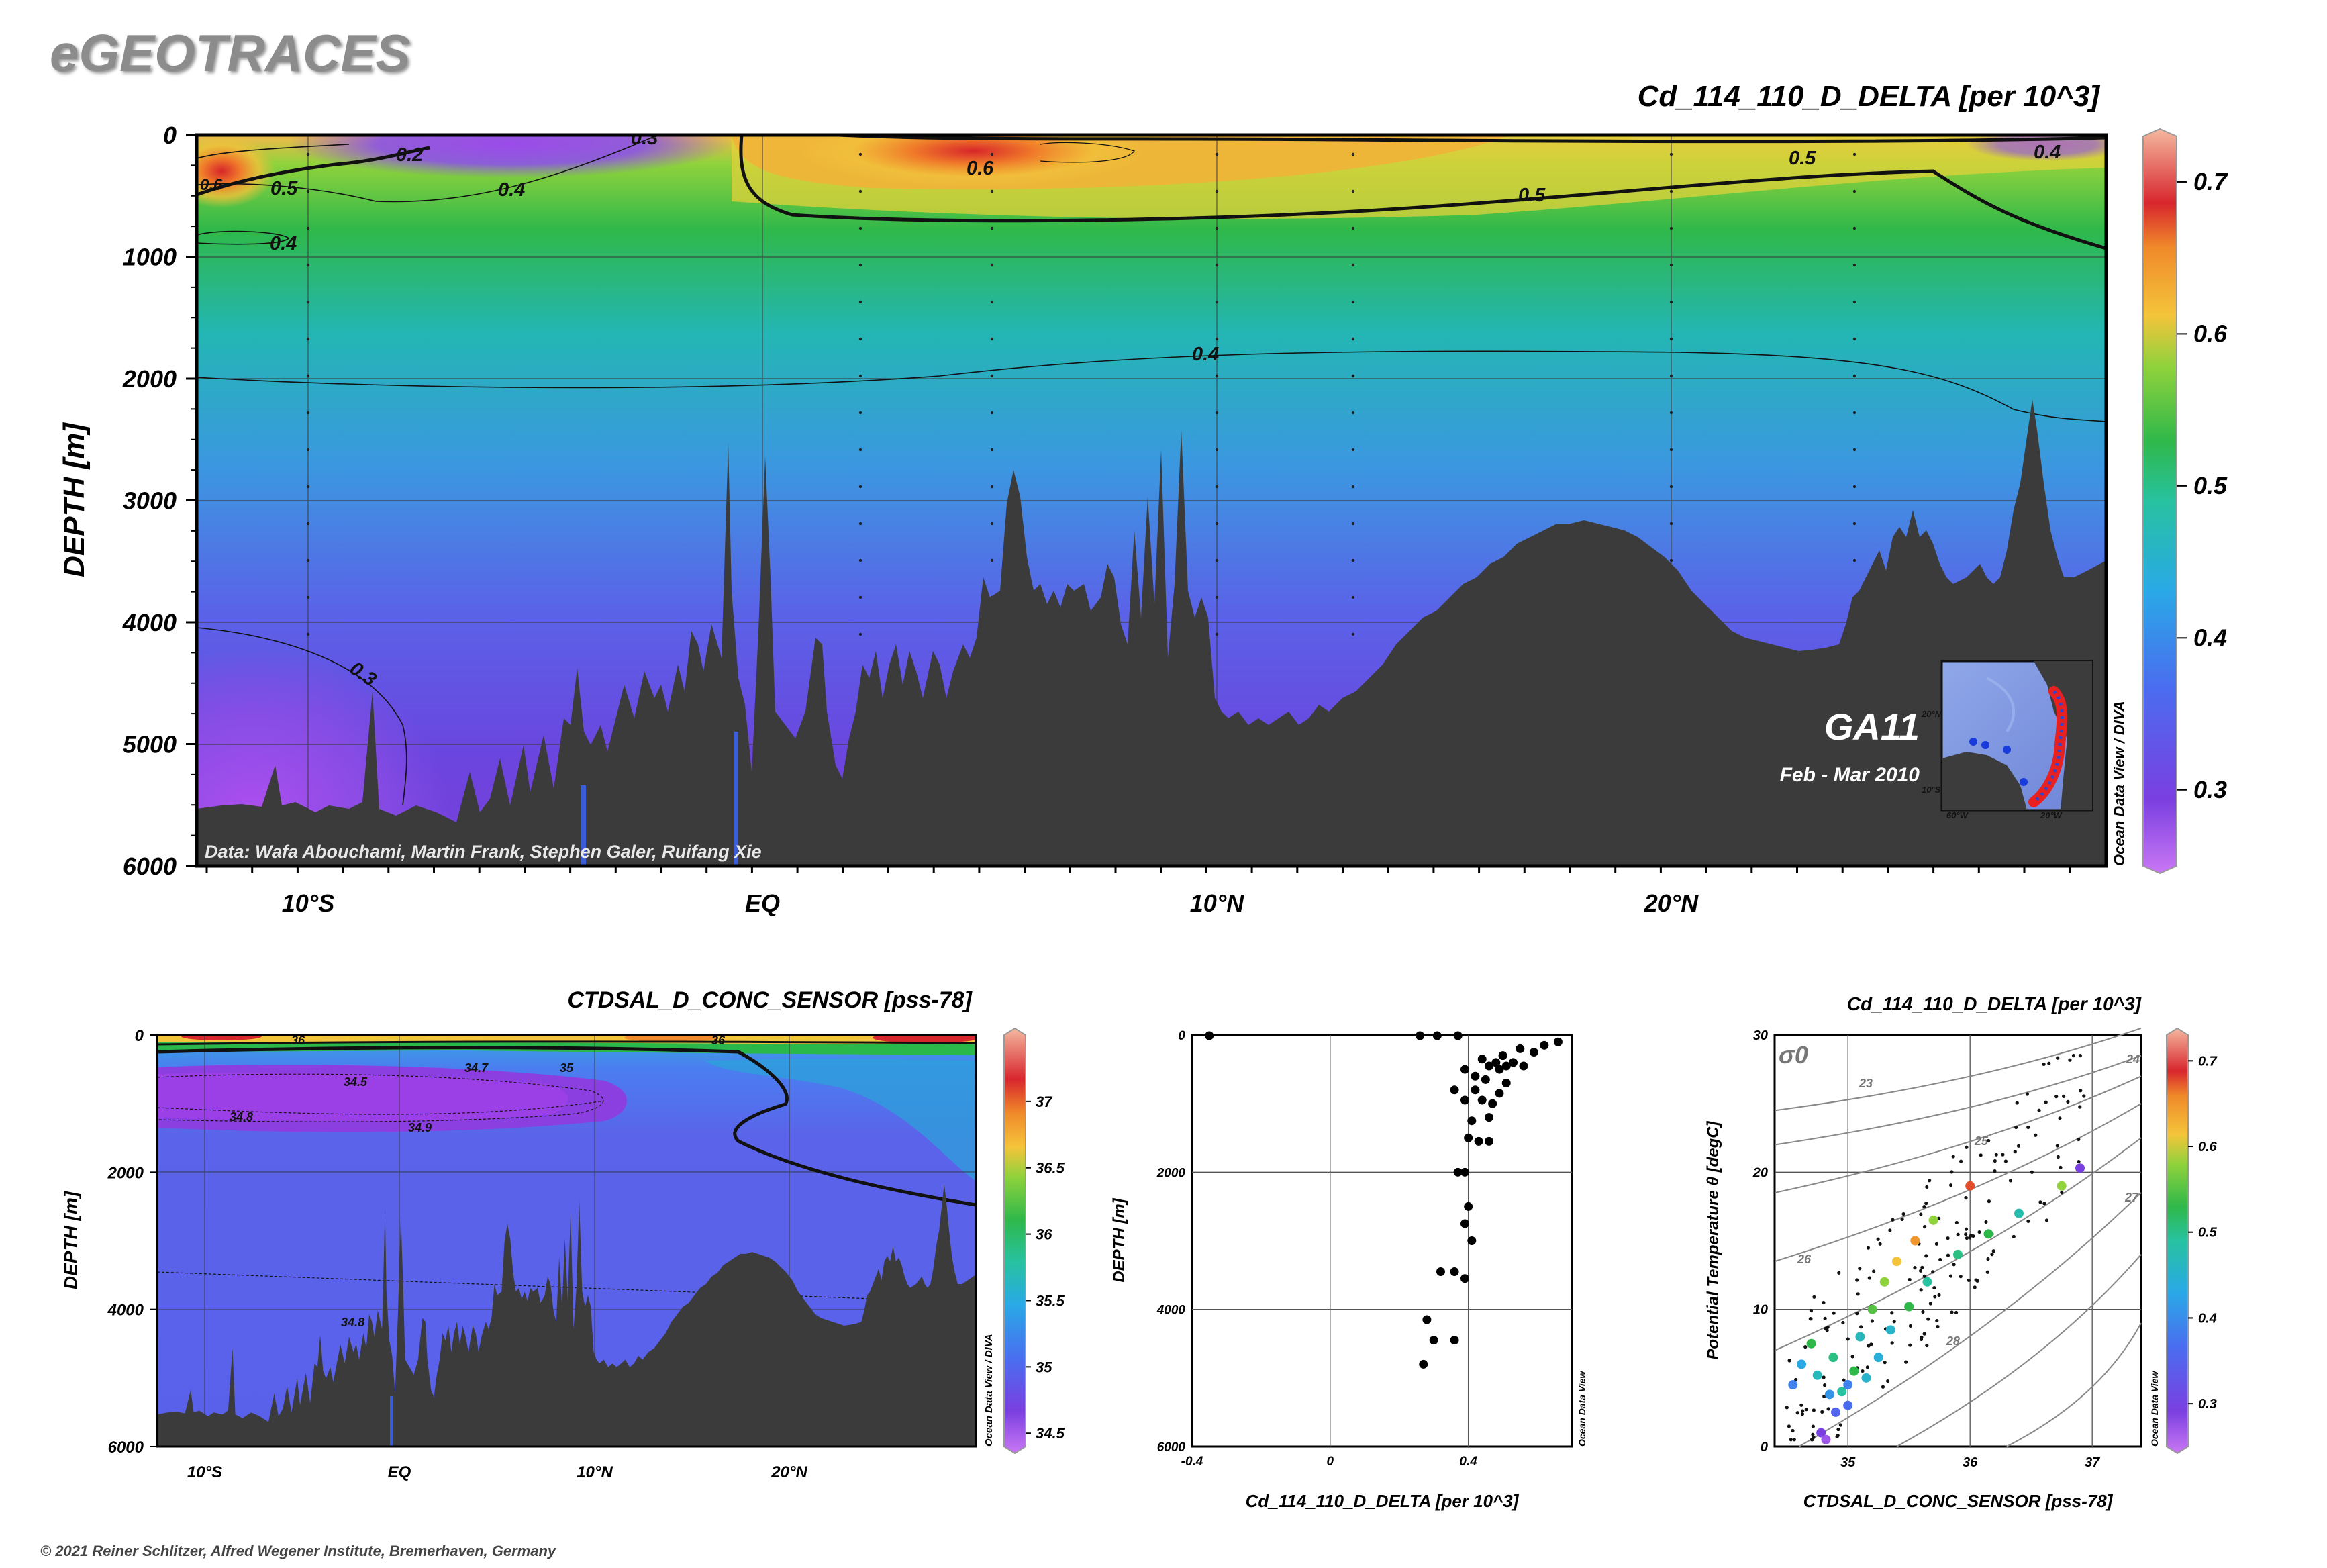 The width and height of the screenshot is (2327, 1568). I want to click on main-x-tick-label: EQ, so click(762, 903).